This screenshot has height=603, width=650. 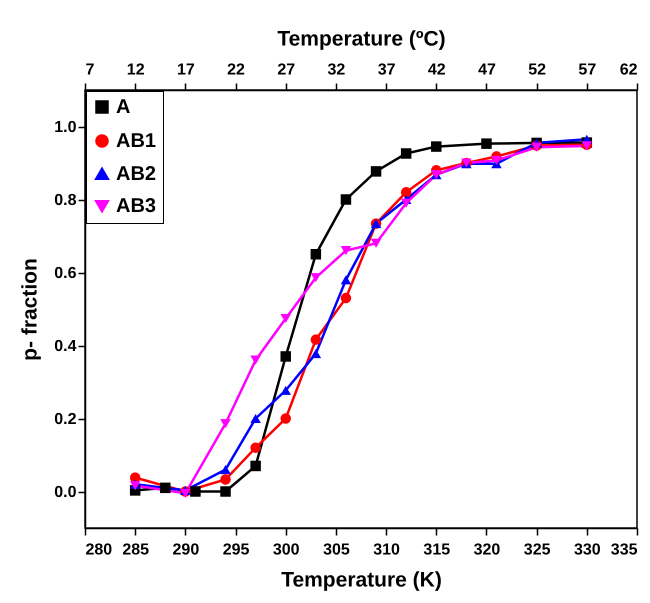 I want to click on x-tick-label: 280, so click(x=99, y=550).